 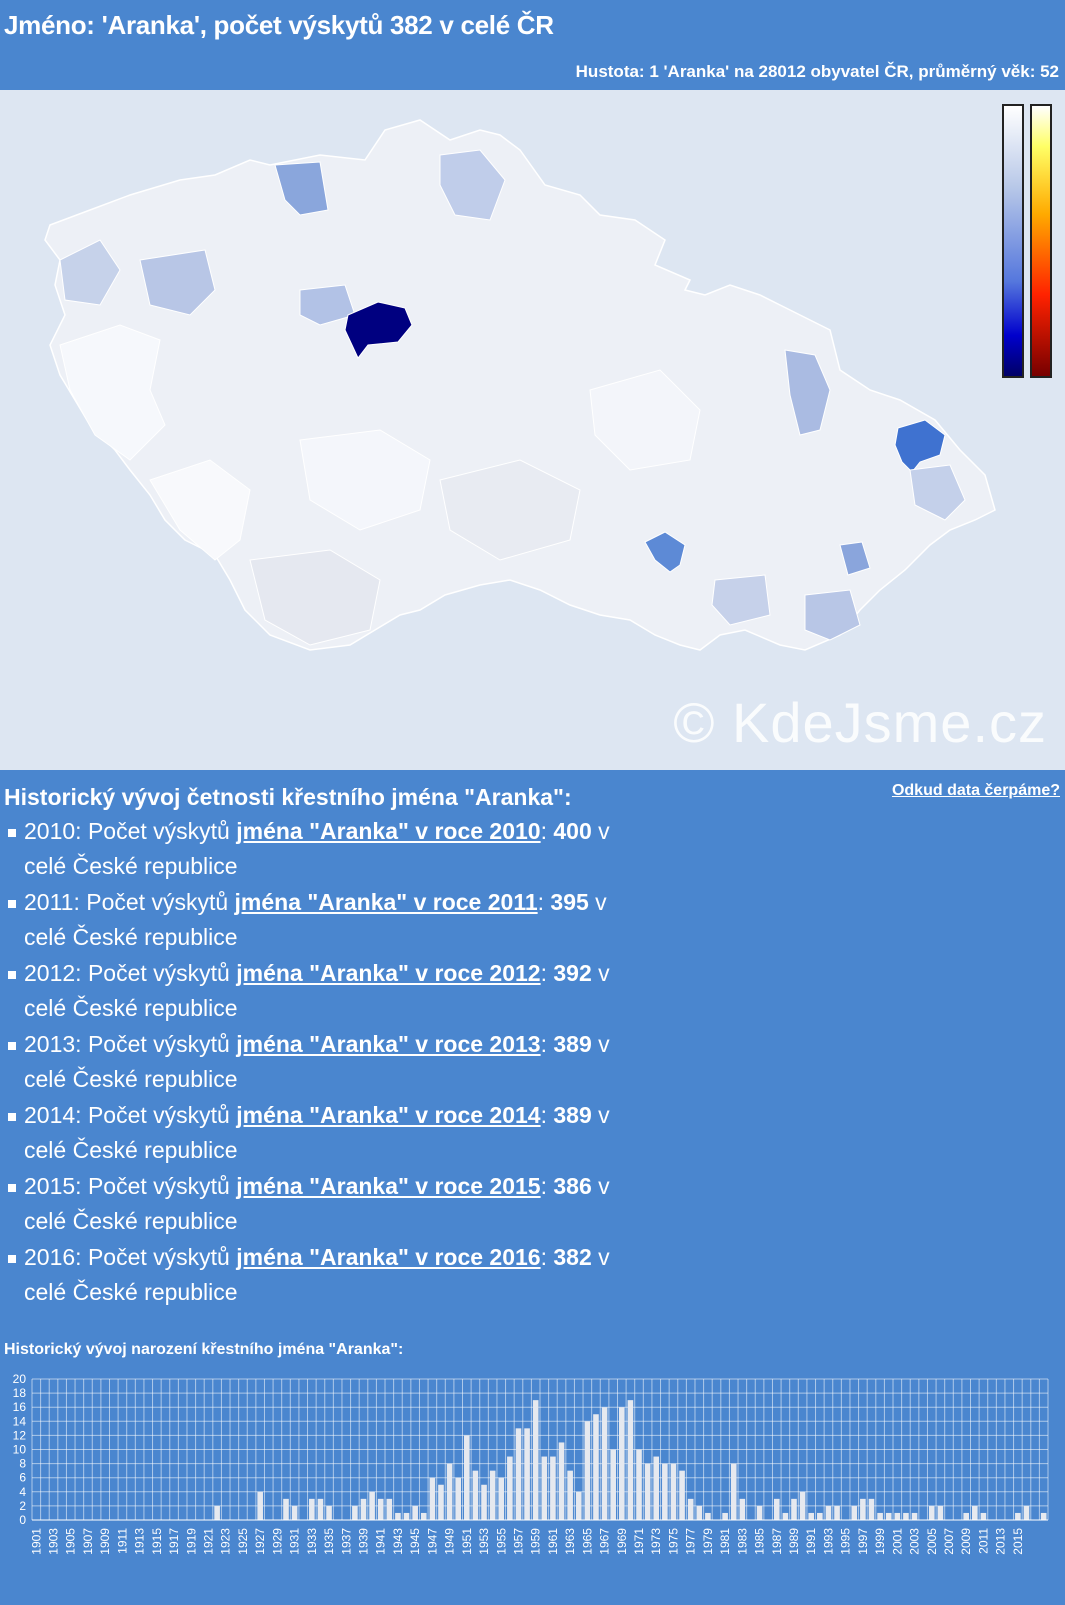 What do you see at coordinates (388, 1044) in the screenshot?
I see `year-detail-link: jména "Aranka" v roce 2013` at bounding box center [388, 1044].